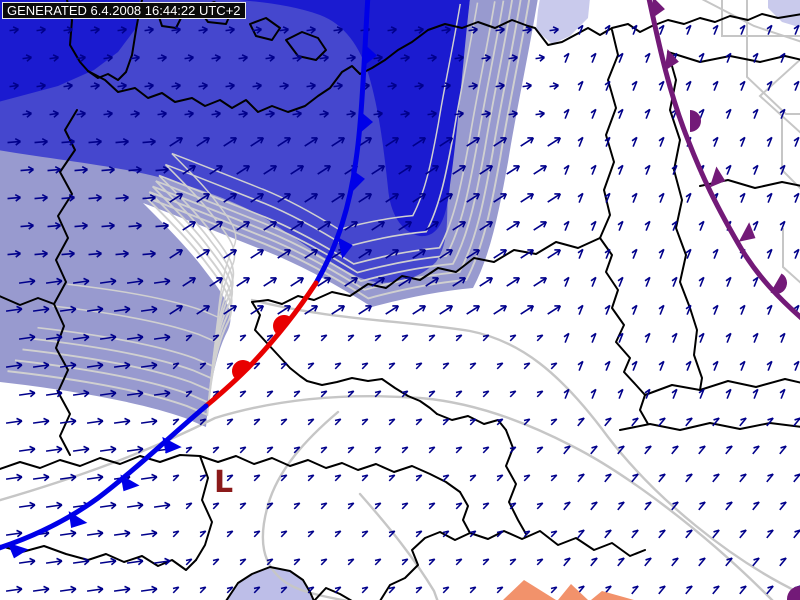 The image size is (800, 600). What do you see at coordinates (305, 505) in the screenshot?
I see `isobar-line` at bounding box center [305, 505].